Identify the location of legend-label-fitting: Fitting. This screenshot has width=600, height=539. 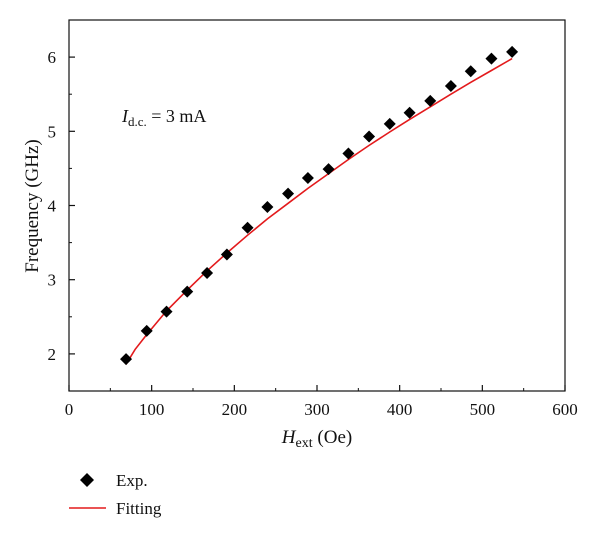
(139, 508).